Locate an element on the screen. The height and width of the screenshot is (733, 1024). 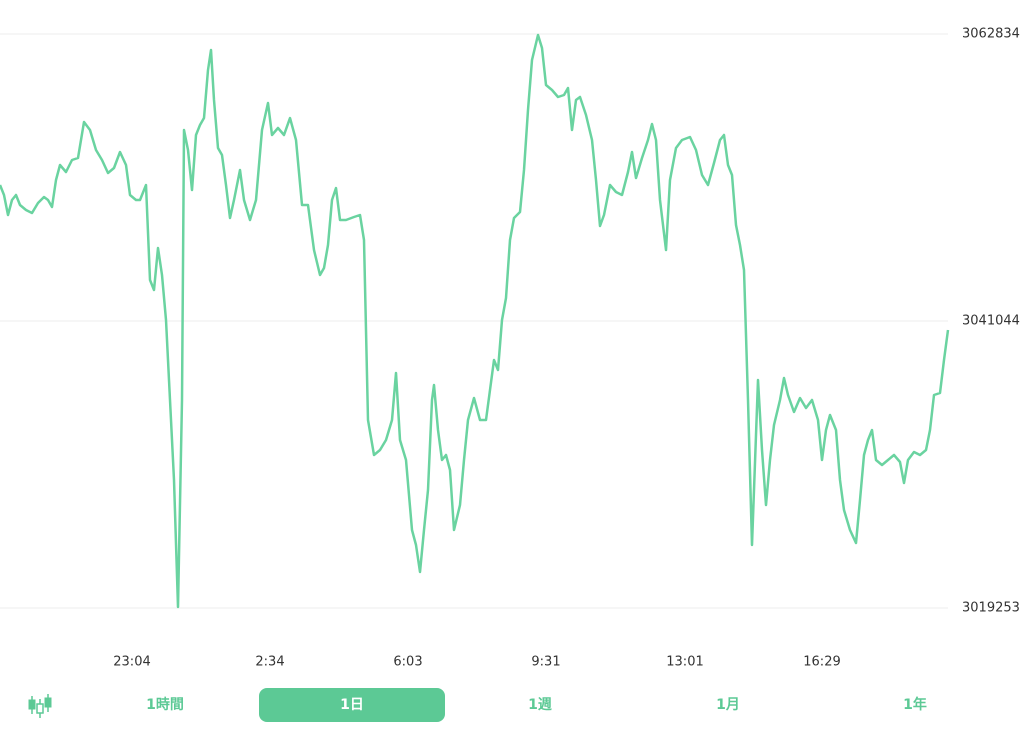
chart-type-icon is located at coordinates (40, 706).